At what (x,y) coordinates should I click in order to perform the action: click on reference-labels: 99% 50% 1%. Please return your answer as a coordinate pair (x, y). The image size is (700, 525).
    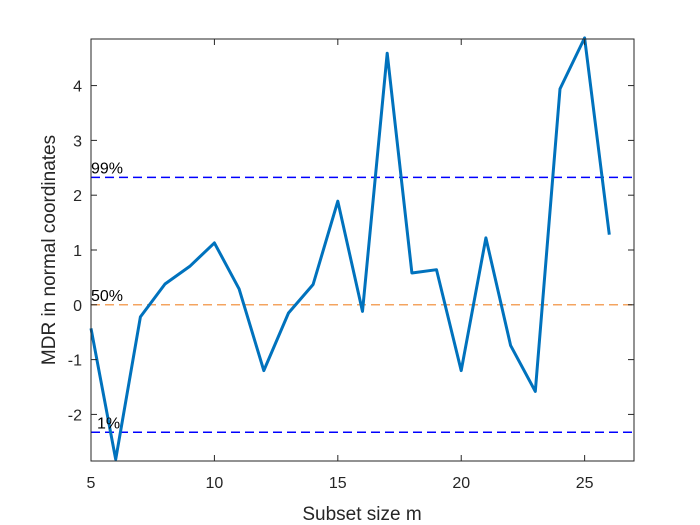
    Looking at the image, I should click on (107, 296).